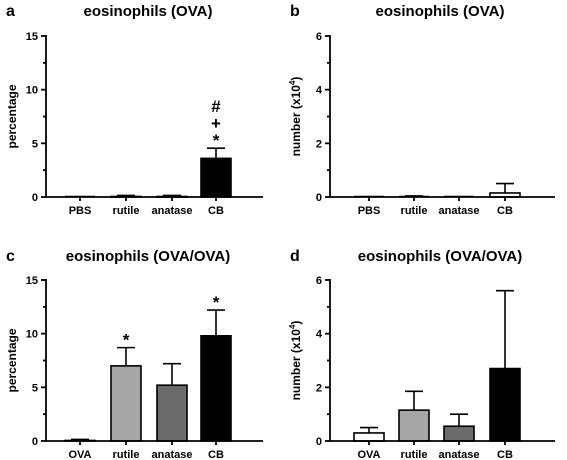 This screenshot has width=567, height=460. What do you see at coordinates (10, 256) in the screenshot?
I see `panel-letter: c` at bounding box center [10, 256].